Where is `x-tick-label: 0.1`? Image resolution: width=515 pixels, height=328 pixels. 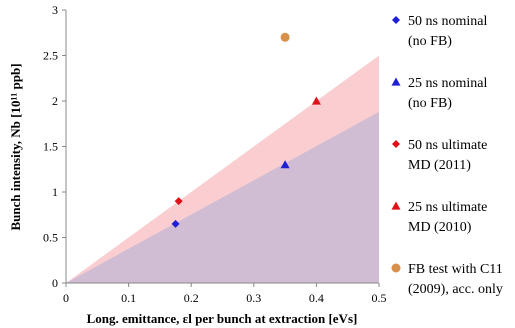 x-tick-label: 0.1 is located at coordinates (128, 298).